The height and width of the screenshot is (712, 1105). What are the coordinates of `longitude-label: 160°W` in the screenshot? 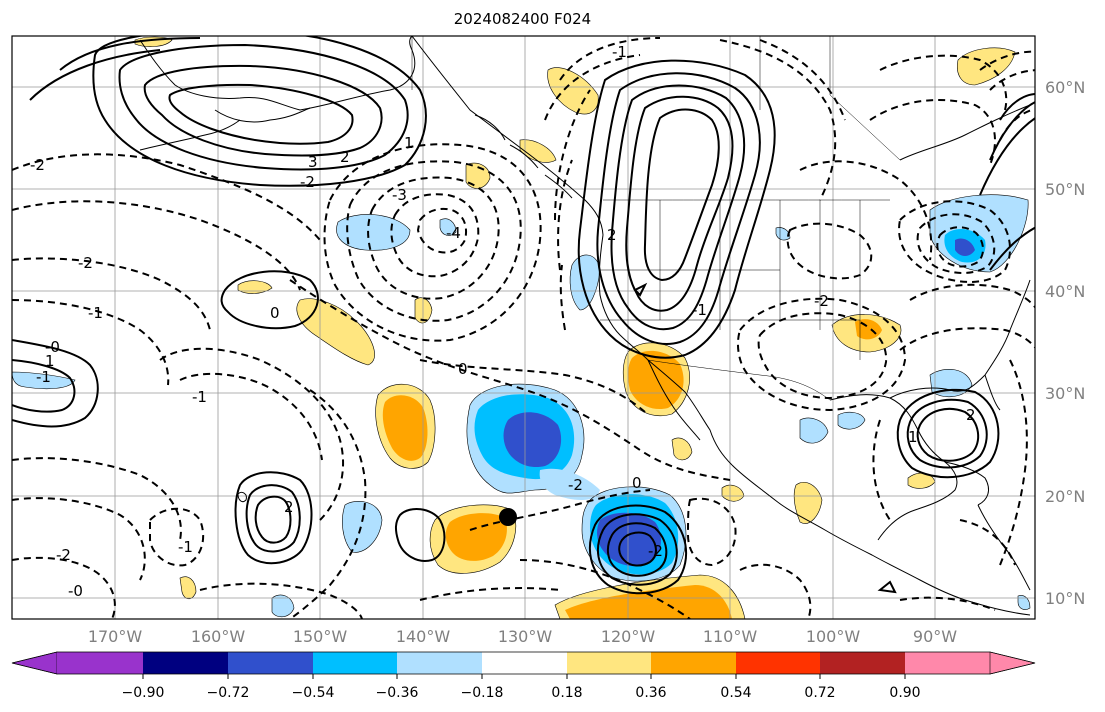 It's located at (218, 636).